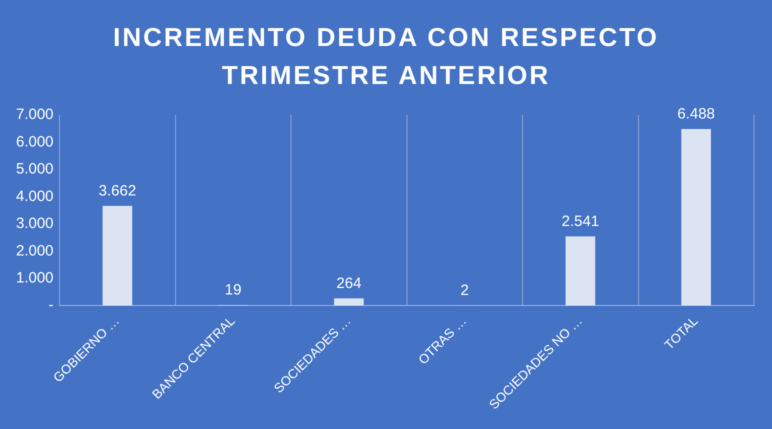 This screenshot has height=429, width=772. I want to click on y-tick-label: -, so click(51, 305).